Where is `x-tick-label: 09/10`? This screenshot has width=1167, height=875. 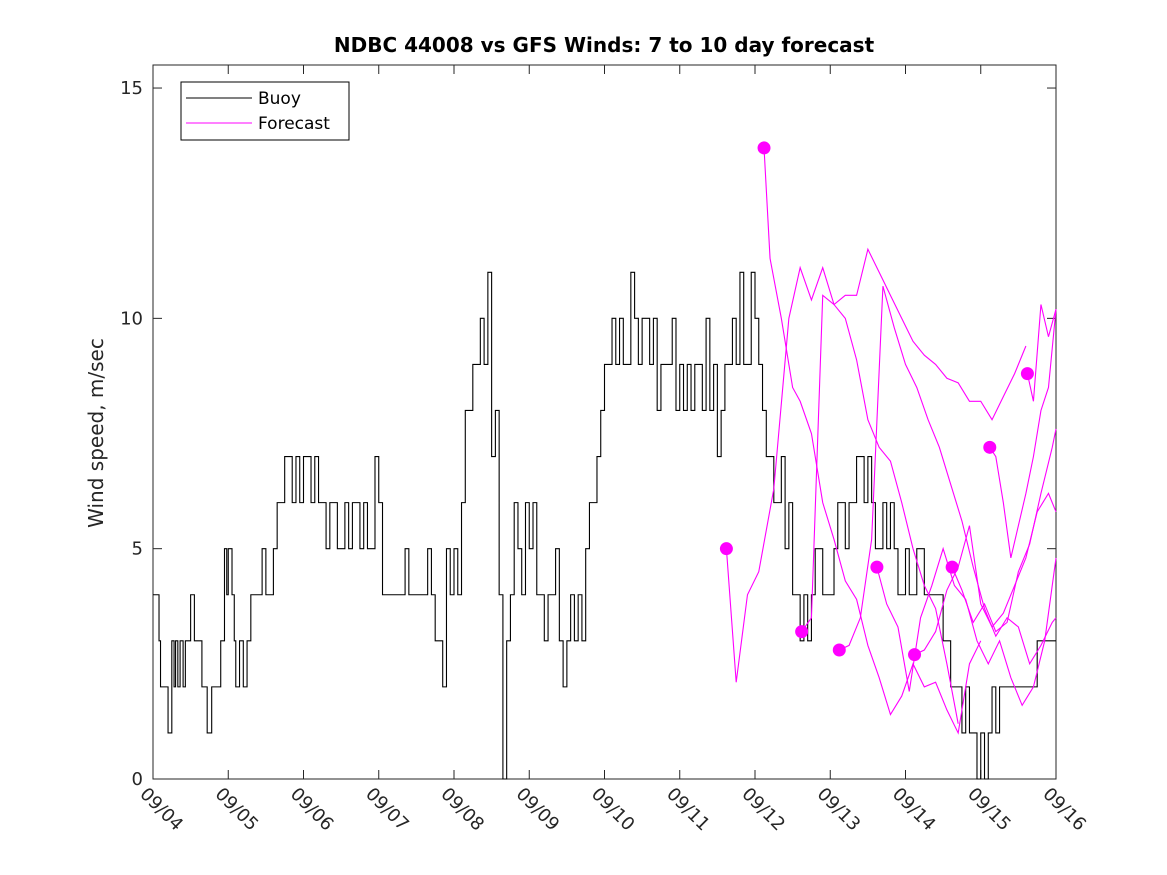
x-tick-label: 09/10 is located at coordinates (613, 810).